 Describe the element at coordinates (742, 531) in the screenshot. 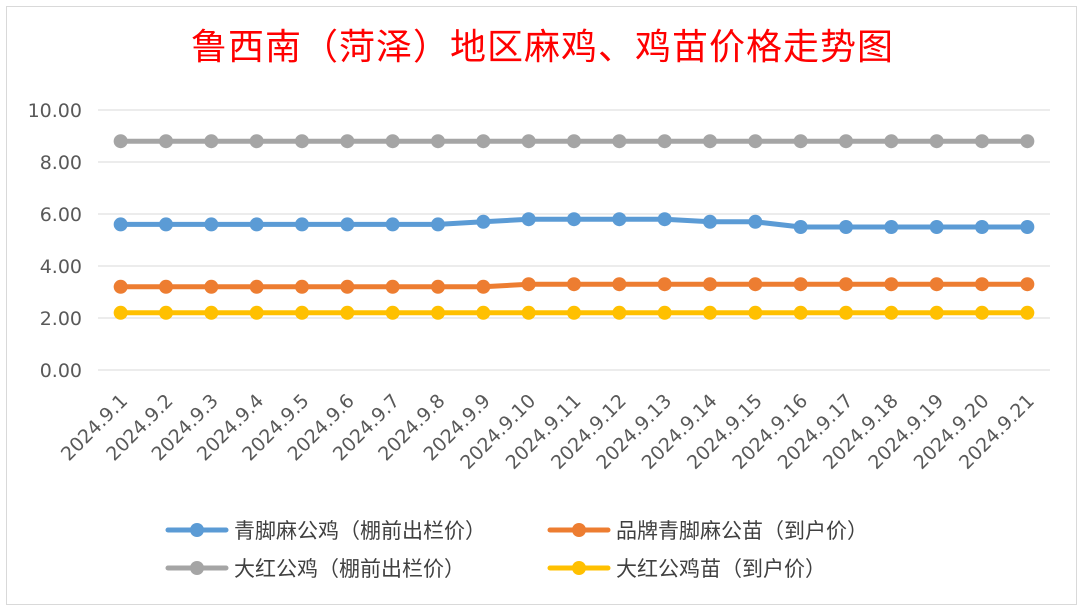

I see `legend-label: 品牌青脚麻公苗（到户价）` at that location.